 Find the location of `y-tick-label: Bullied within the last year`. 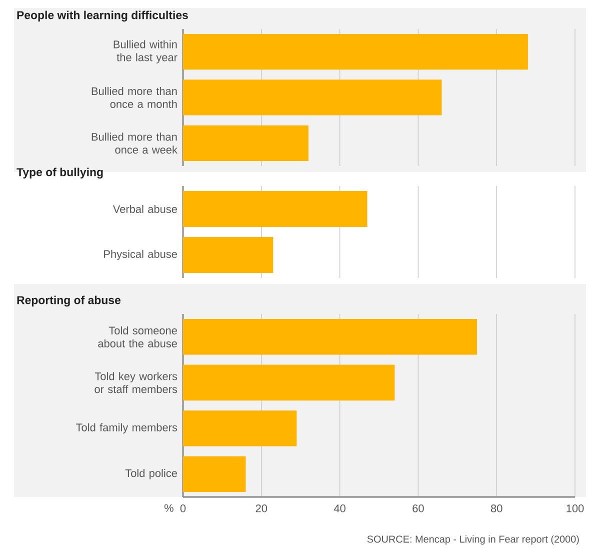

y-tick-label: Bullied within the last year is located at coordinates (146, 52).